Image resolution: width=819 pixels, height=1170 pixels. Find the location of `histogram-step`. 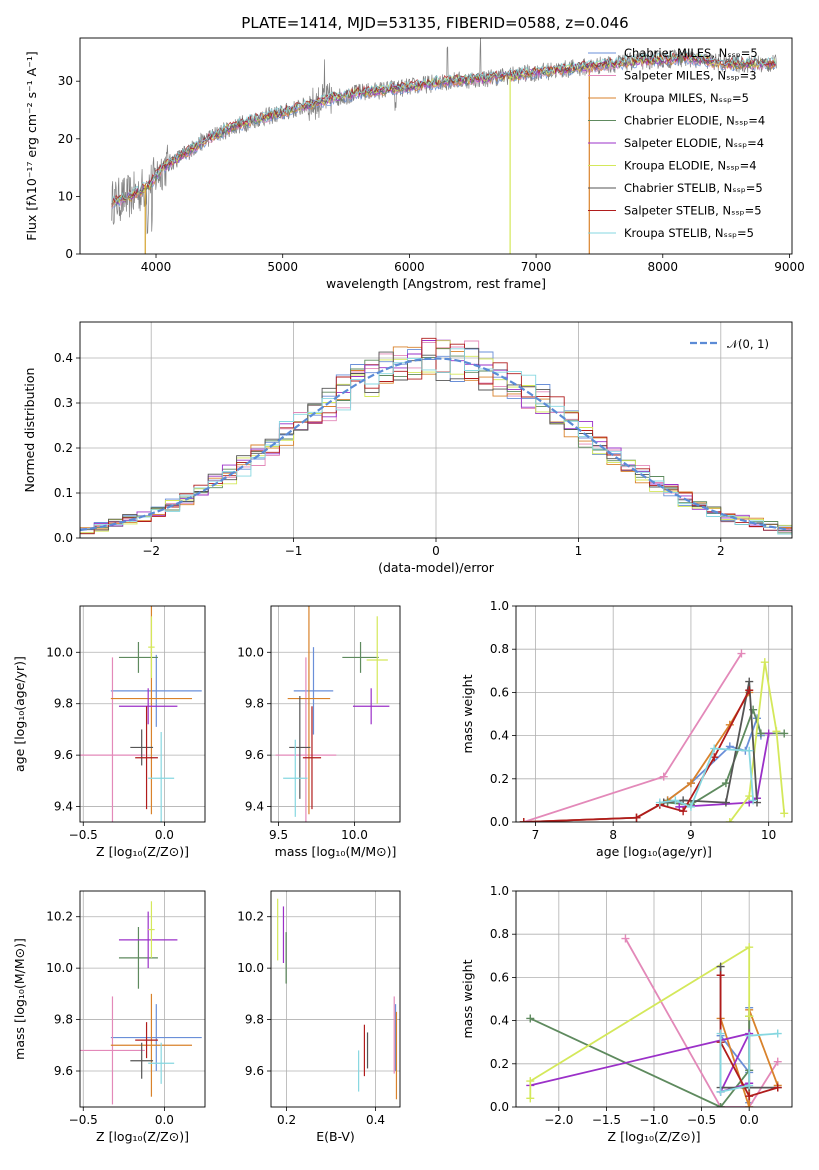

histogram-step is located at coordinates (436, 442).